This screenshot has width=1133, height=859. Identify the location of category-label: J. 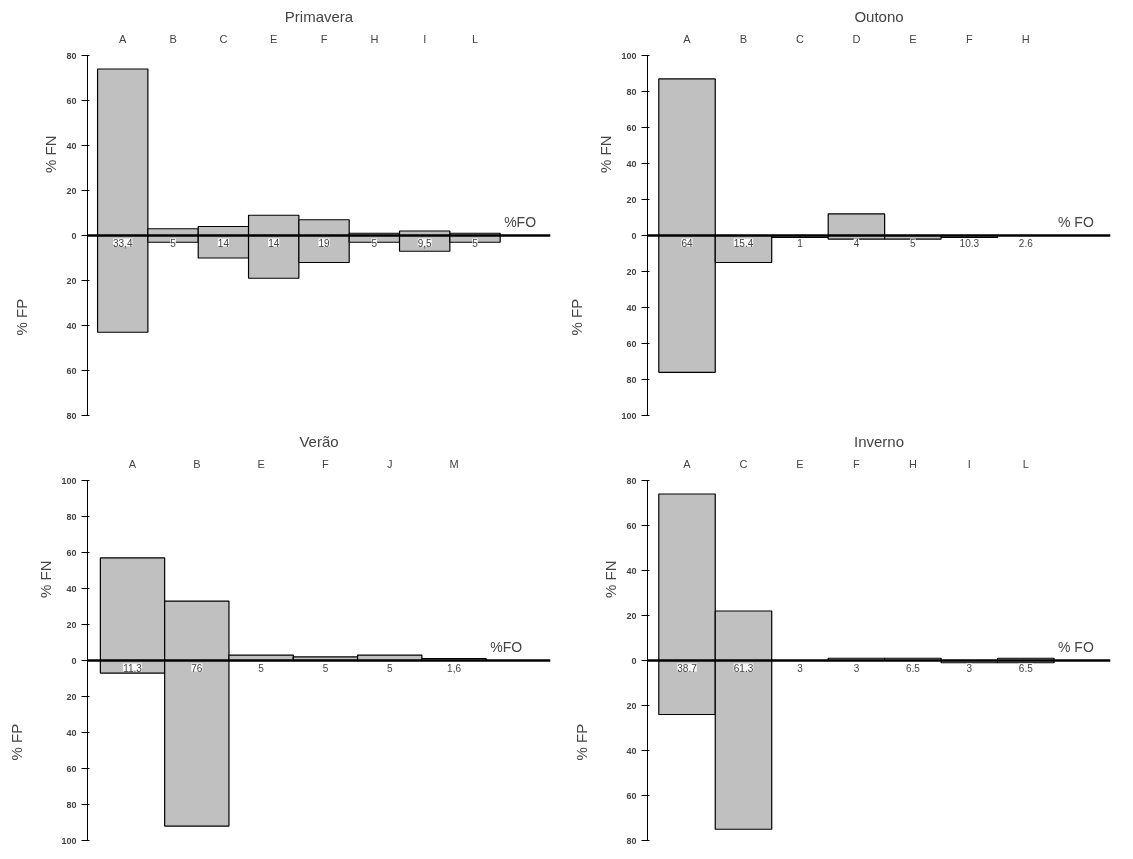
(389, 463).